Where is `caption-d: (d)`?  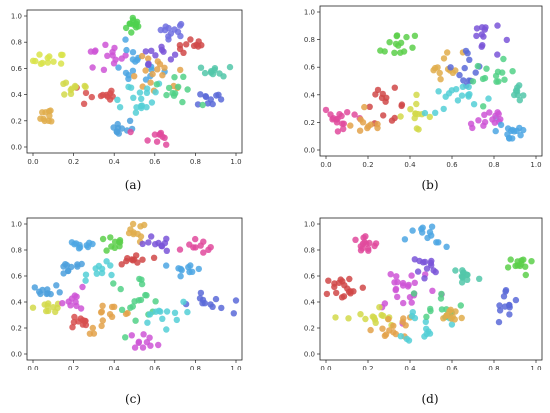
caption-d: (d) is located at coordinates (430, 399).